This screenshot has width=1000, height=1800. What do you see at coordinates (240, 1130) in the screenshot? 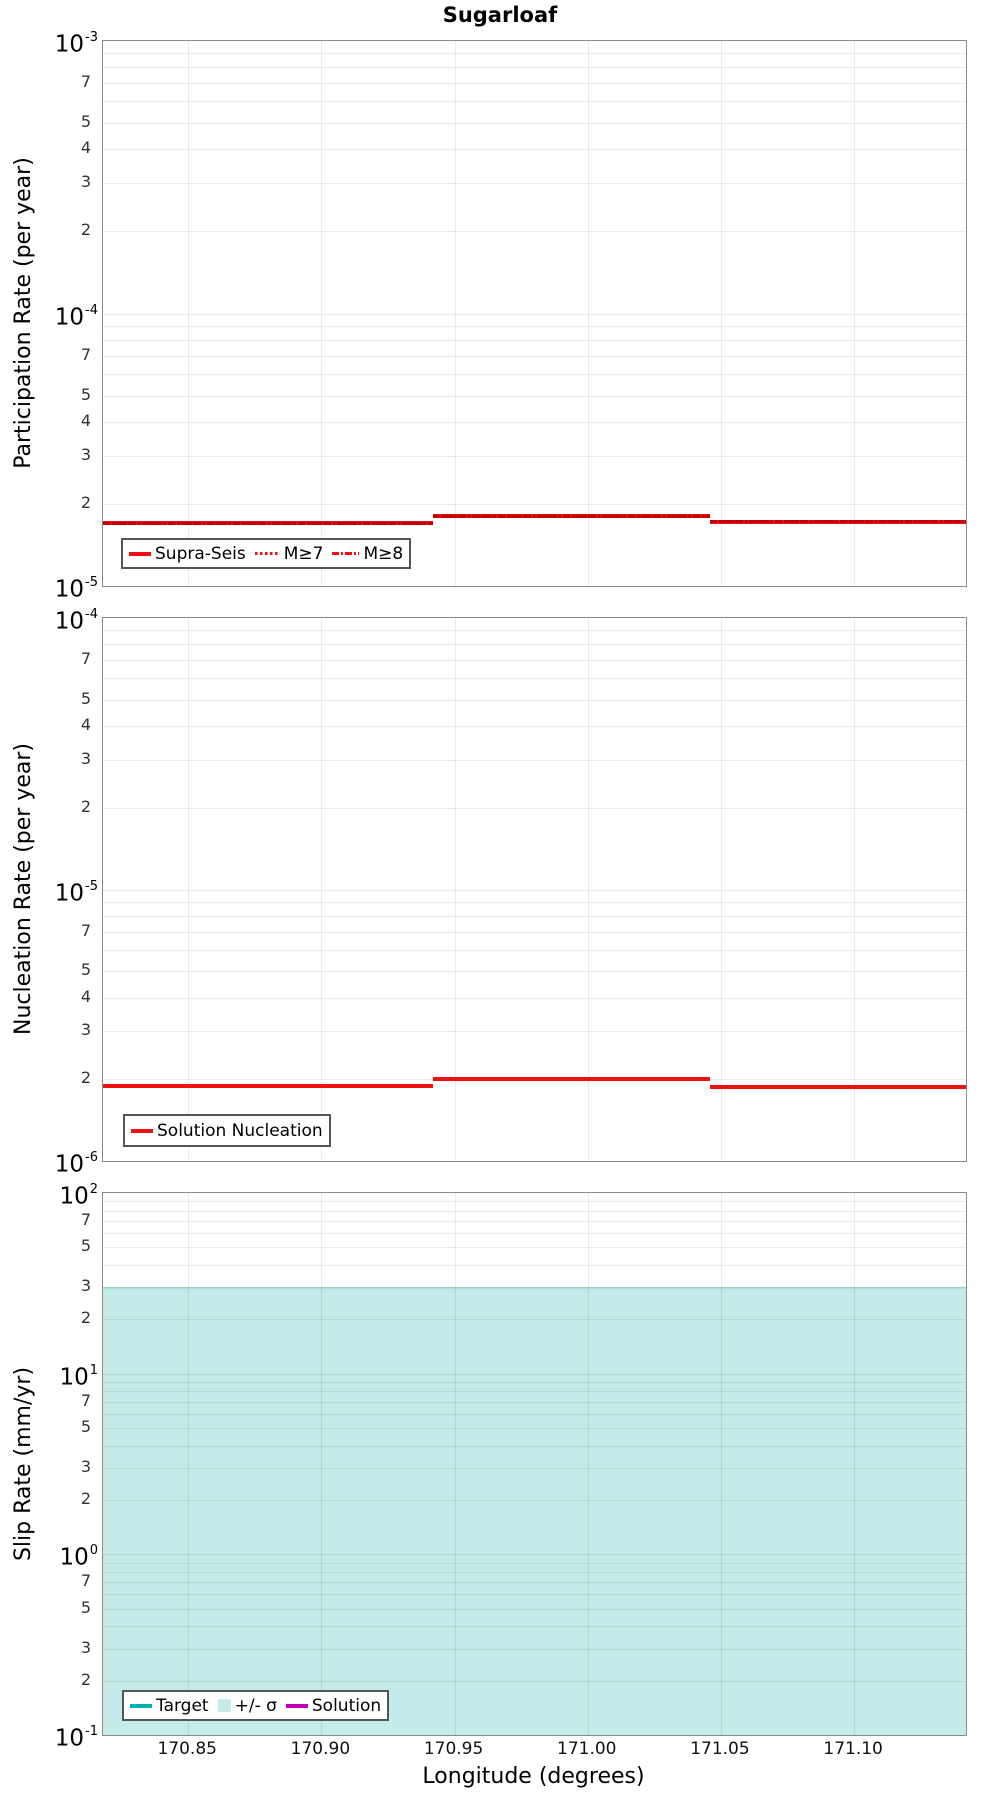
I see `legend-label-solution-nucleation: Solution Nucleation` at bounding box center [240, 1130].